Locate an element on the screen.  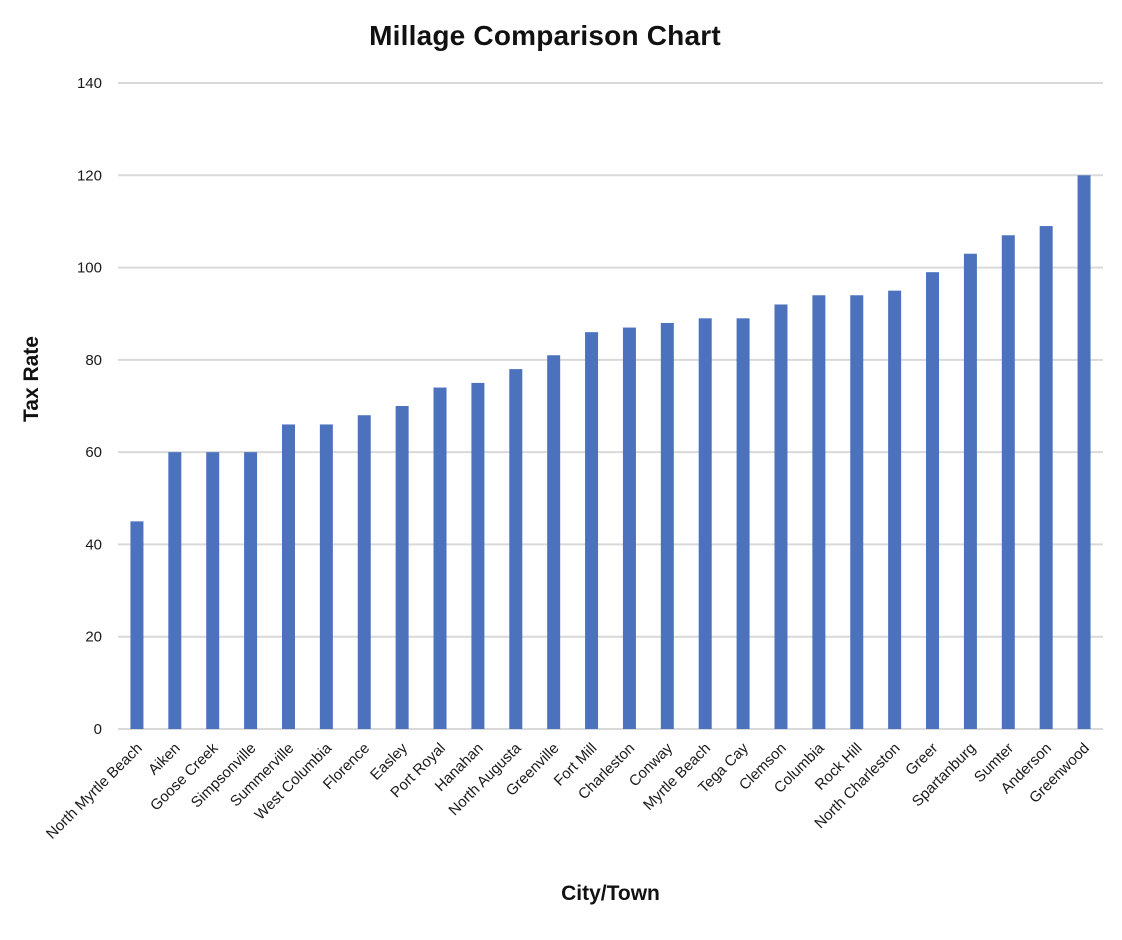
x-category-label: North Myrtle Beach is located at coordinates (94, 791).